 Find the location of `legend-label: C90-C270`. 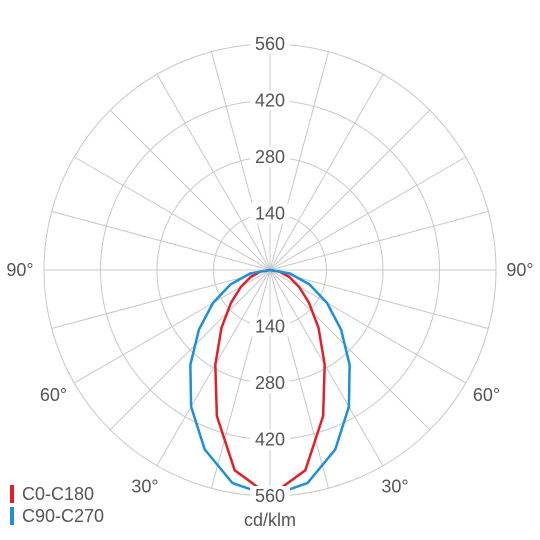

legend-label: C90-C270 is located at coordinates (63, 516).